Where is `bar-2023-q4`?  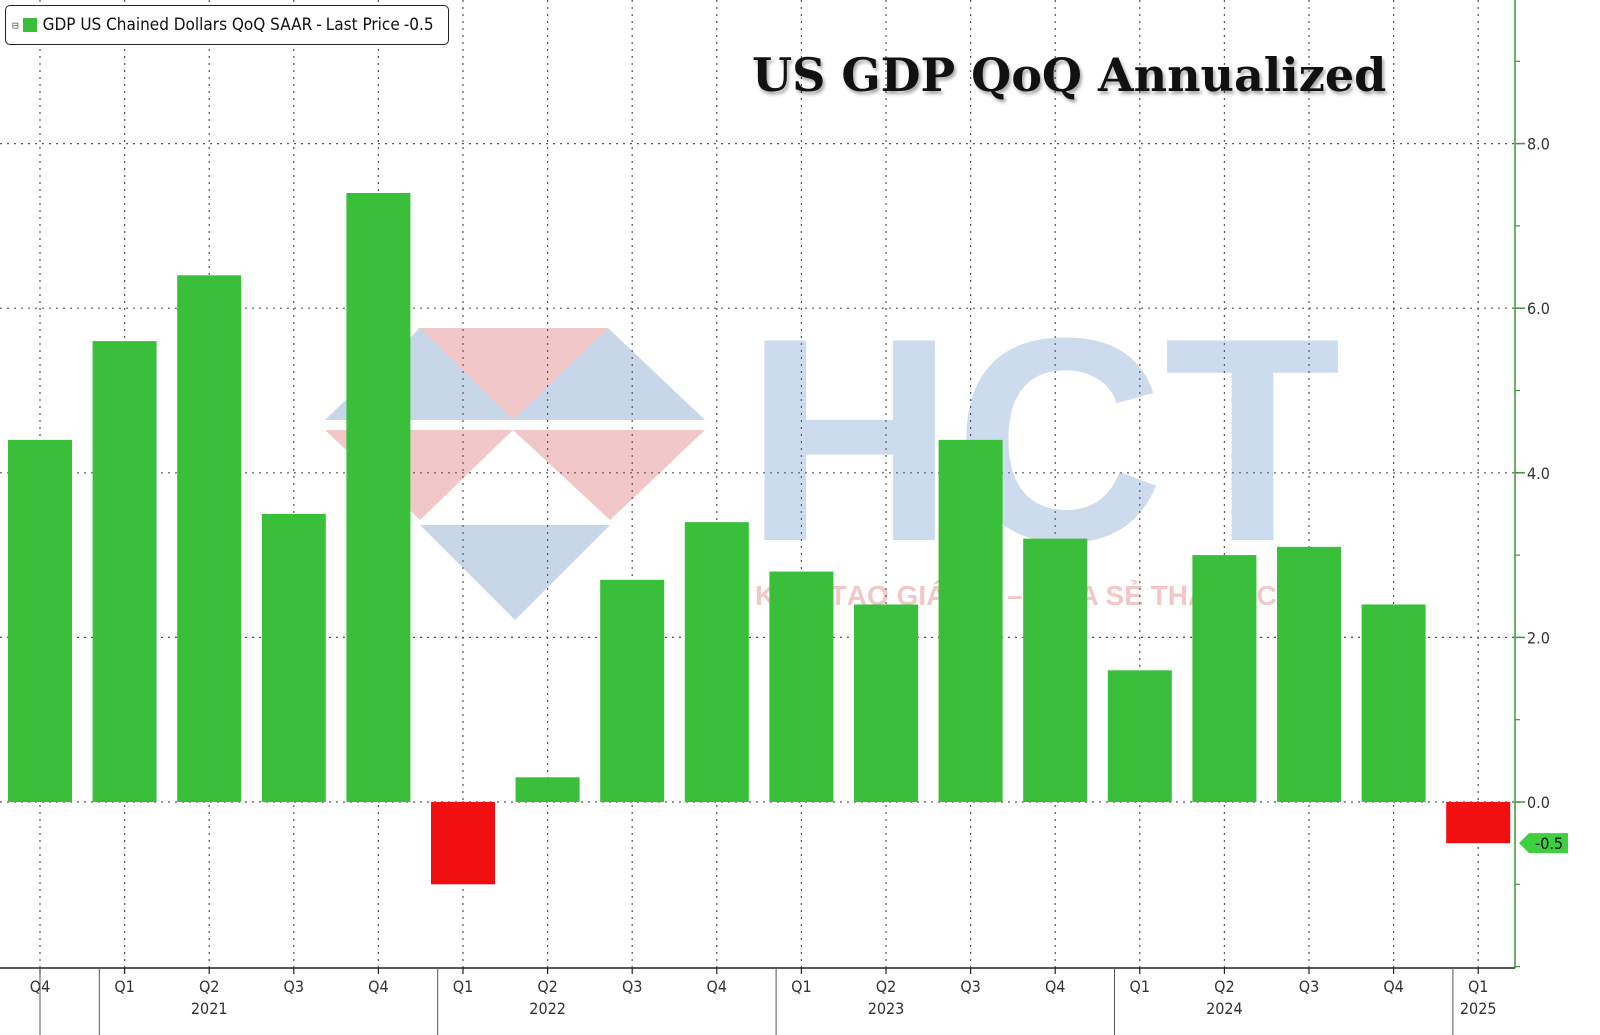 bar-2023-q4 is located at coordinates (1055, 670).